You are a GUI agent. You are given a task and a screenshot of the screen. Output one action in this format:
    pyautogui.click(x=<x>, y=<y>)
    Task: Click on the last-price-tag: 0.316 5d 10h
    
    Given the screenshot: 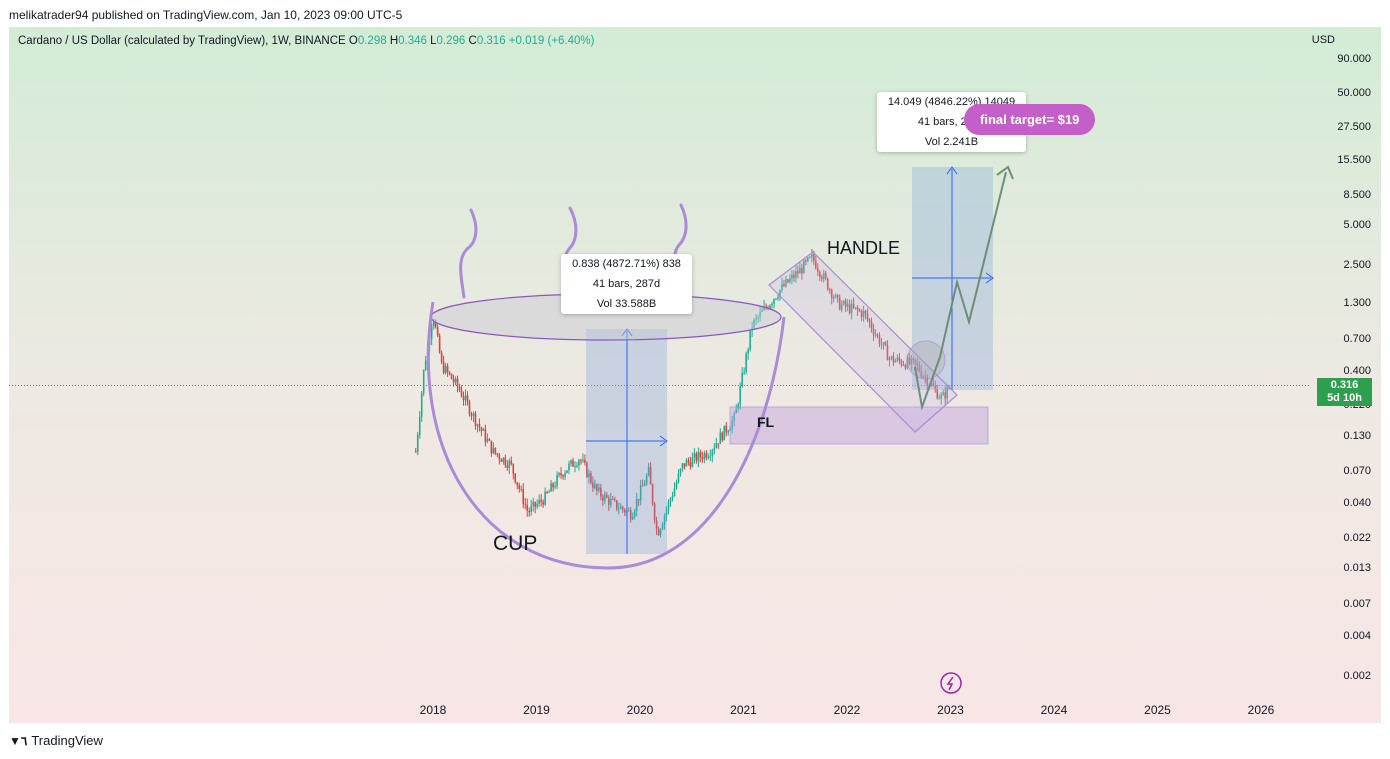 What is the action you would take?
    pyautogui.click(x=1344, y=392)
    